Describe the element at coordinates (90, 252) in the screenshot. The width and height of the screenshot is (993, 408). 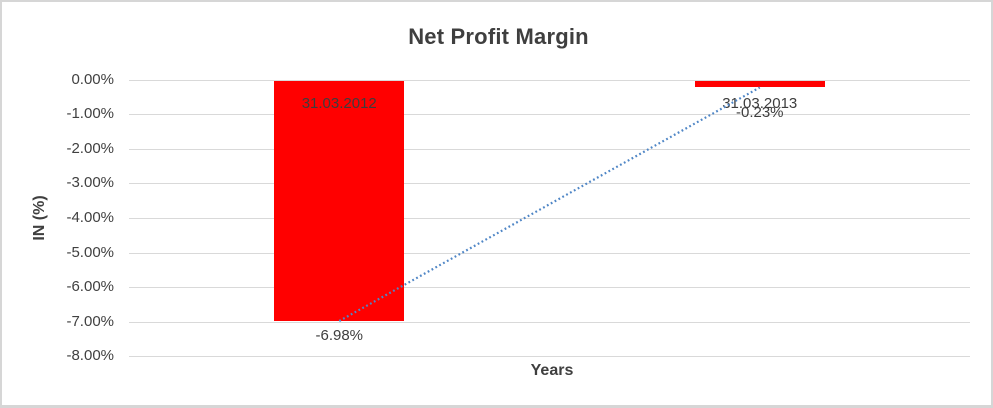
I see `y-axis-tick-label: -5.00%` at that location.